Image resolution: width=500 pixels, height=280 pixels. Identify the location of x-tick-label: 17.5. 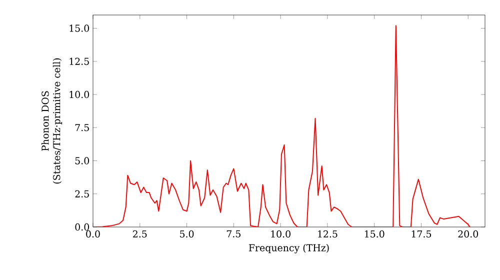
(422, 234).